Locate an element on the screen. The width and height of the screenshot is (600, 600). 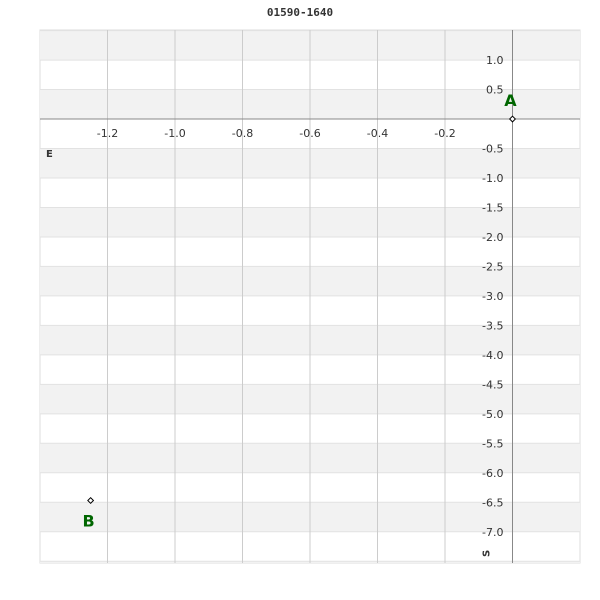
y-tick-label: -6.0 is located at coordinates (492, 473).